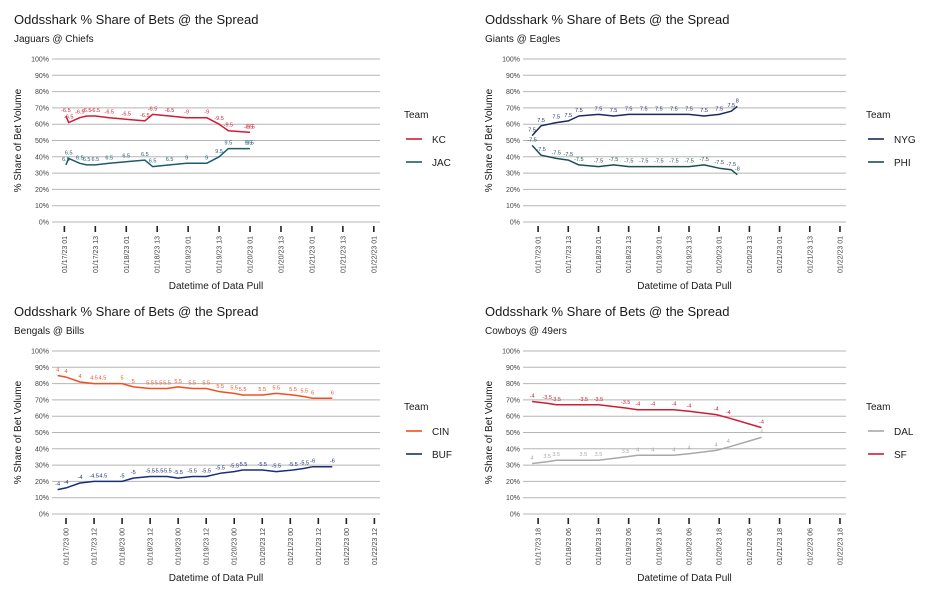 Image resolution: width=942 pixels, height=603 pixels. What do you see at coordinates (511, 352) in the screenshot?
I see `y-tick-label: 100%` at bounding box center [511, 352].